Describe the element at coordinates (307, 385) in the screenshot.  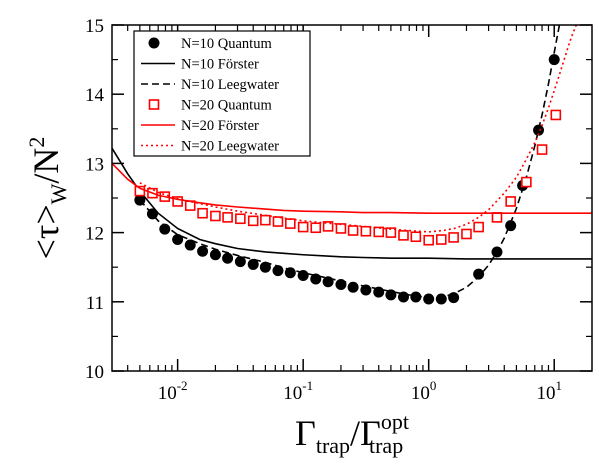
I see `x-tick-exponent: -1` at that location.